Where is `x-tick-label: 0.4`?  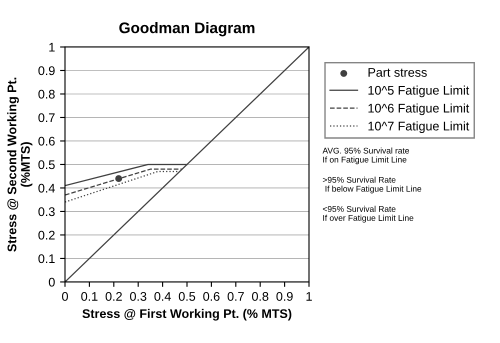 x-tick-label: 0.4 is located at coordinates (162, 296).